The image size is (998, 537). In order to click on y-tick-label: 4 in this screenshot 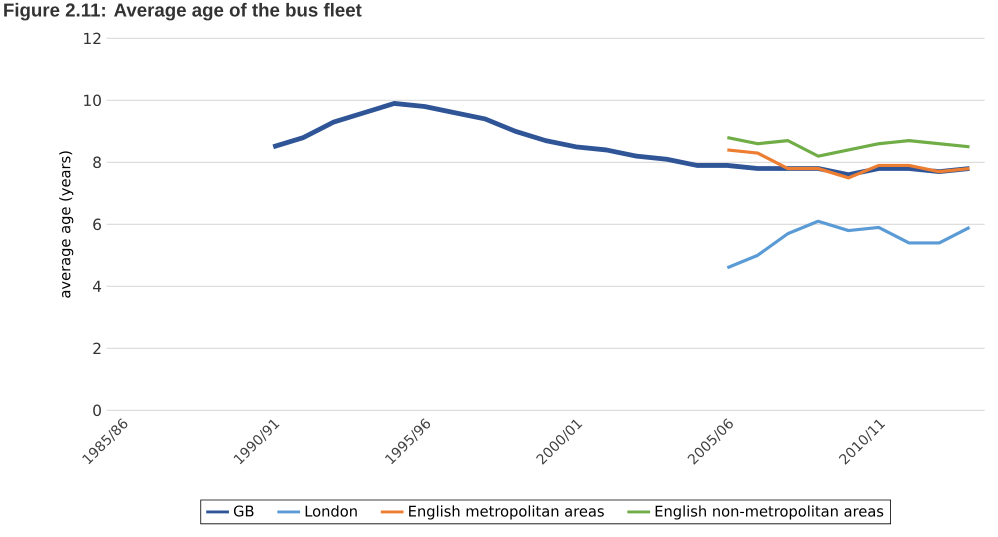, I will do `click(97, 286)`.